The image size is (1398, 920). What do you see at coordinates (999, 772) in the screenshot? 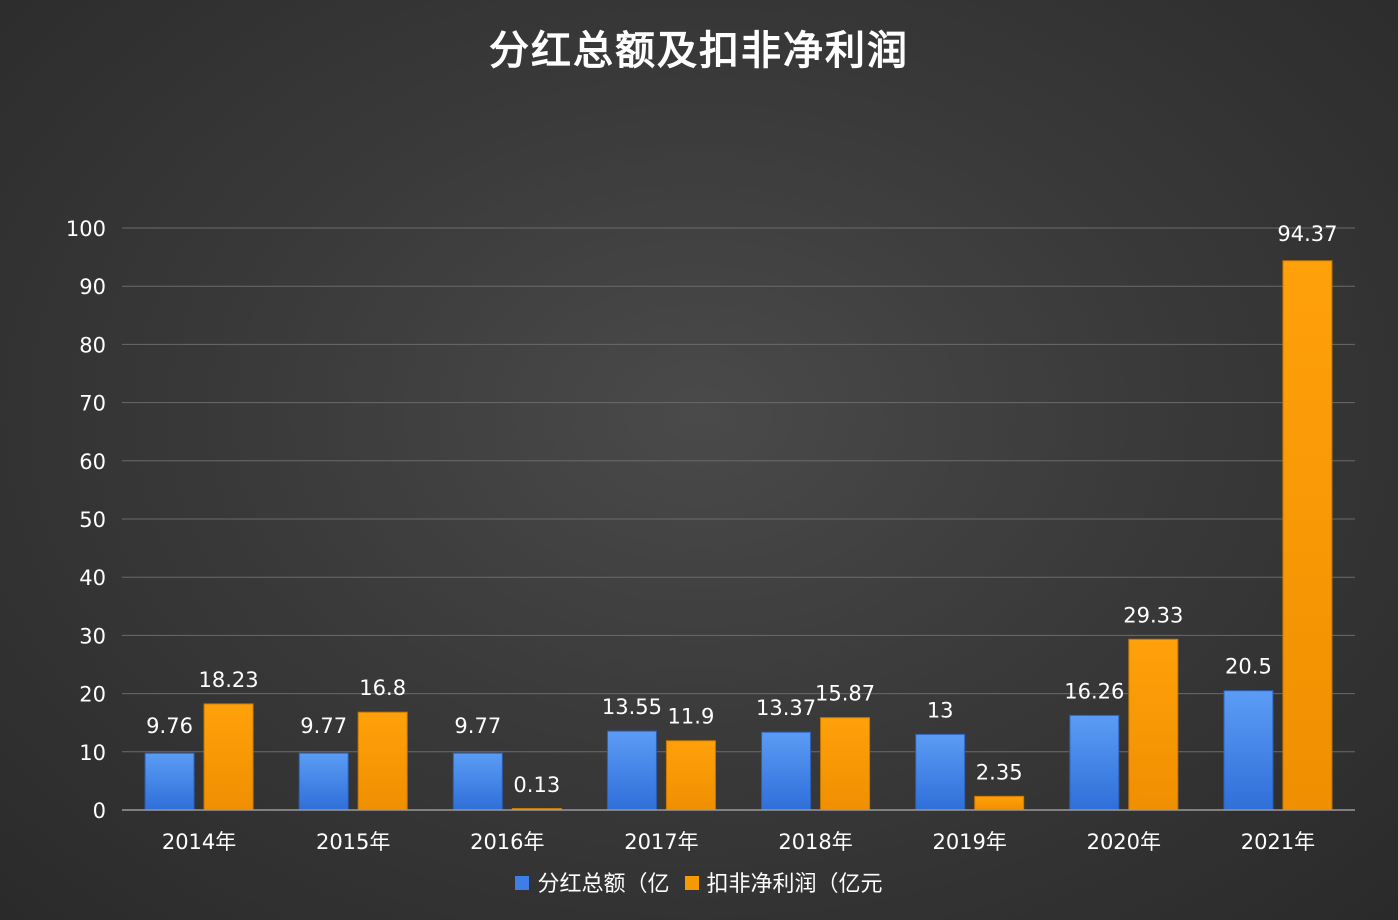
I see `data-label-profit: 2.35` at bounding box center [999, 772].